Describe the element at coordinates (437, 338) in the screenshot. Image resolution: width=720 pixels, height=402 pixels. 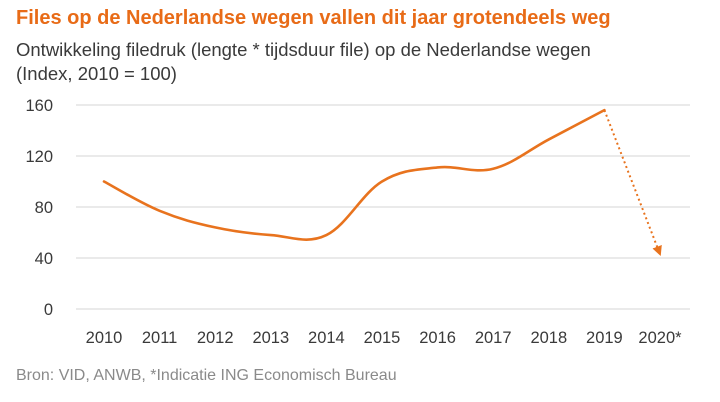
I see `x-tick-label: 2016` at that location.